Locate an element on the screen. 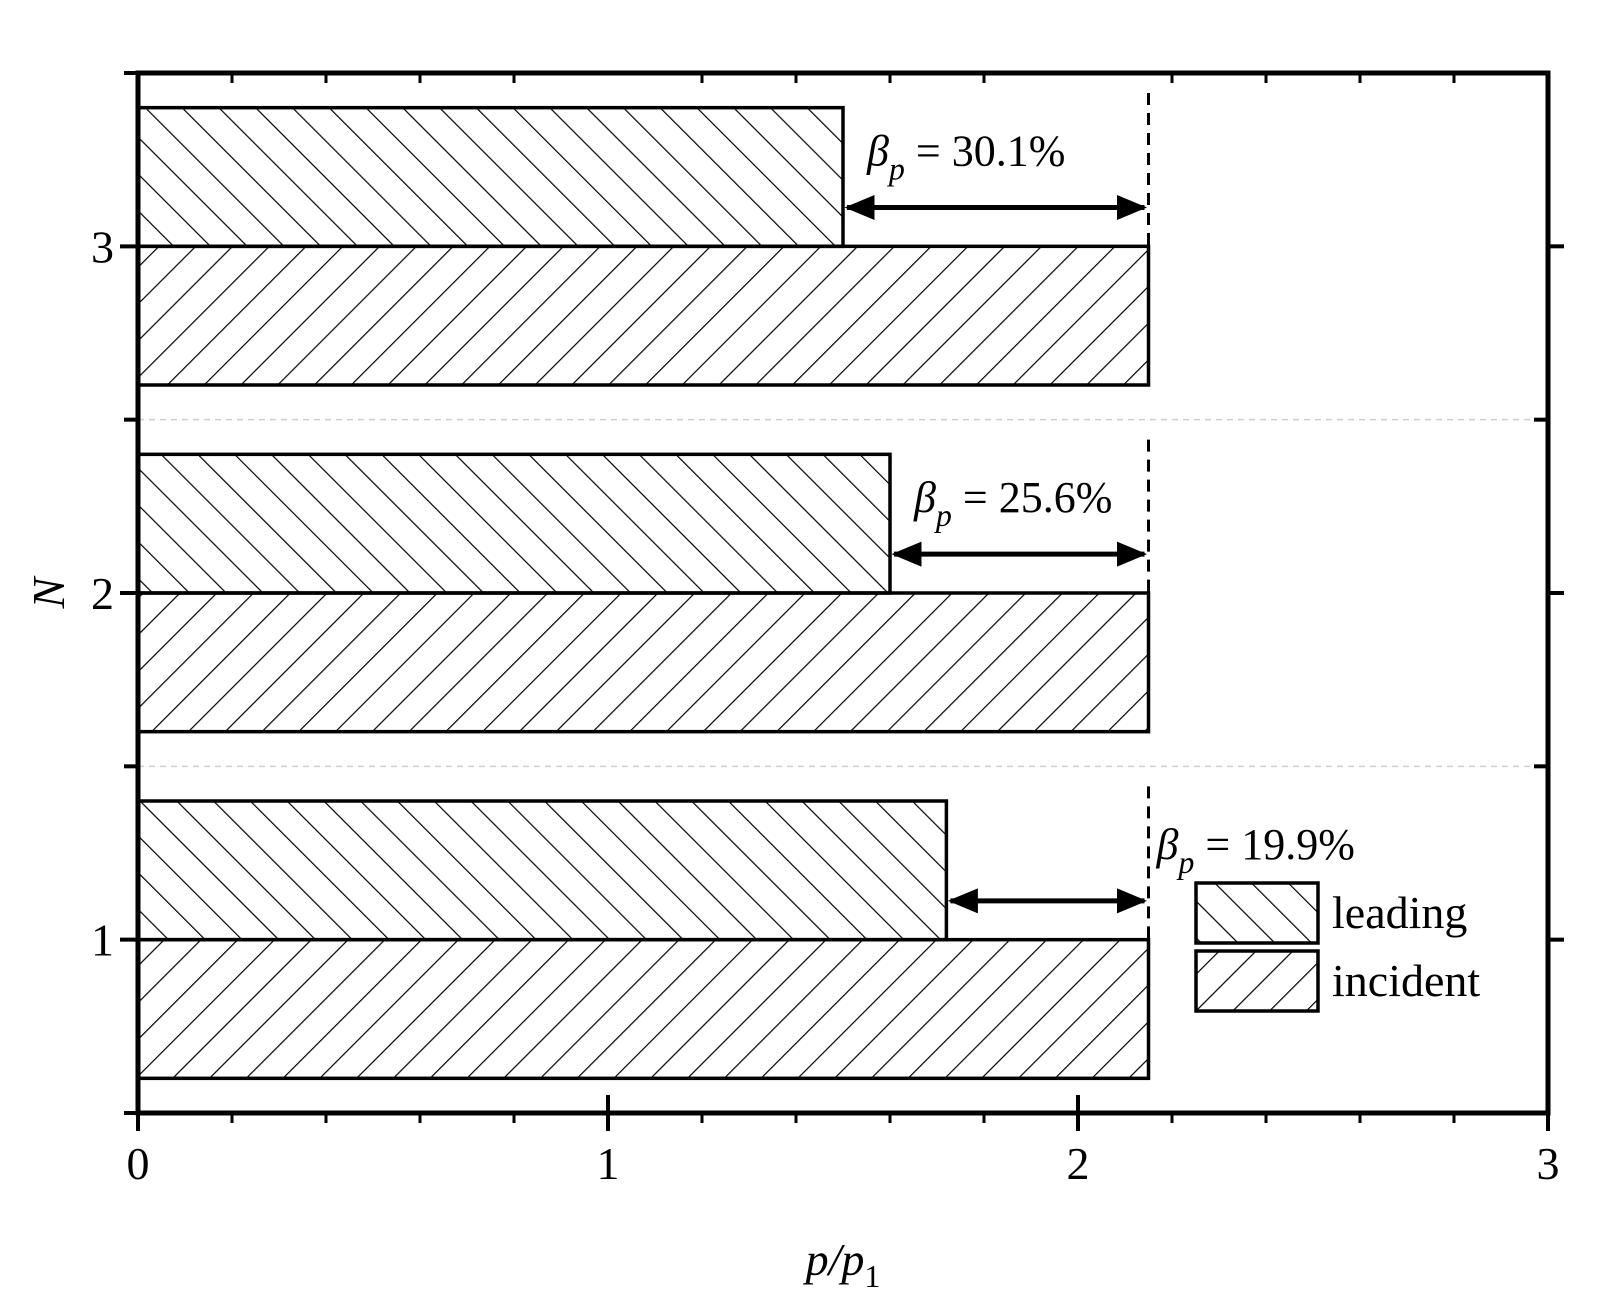 Image resolution: width=1611 pixels, height=1299 pixels. y-tick-label-3: 3 is located at coordinates (102, 246).